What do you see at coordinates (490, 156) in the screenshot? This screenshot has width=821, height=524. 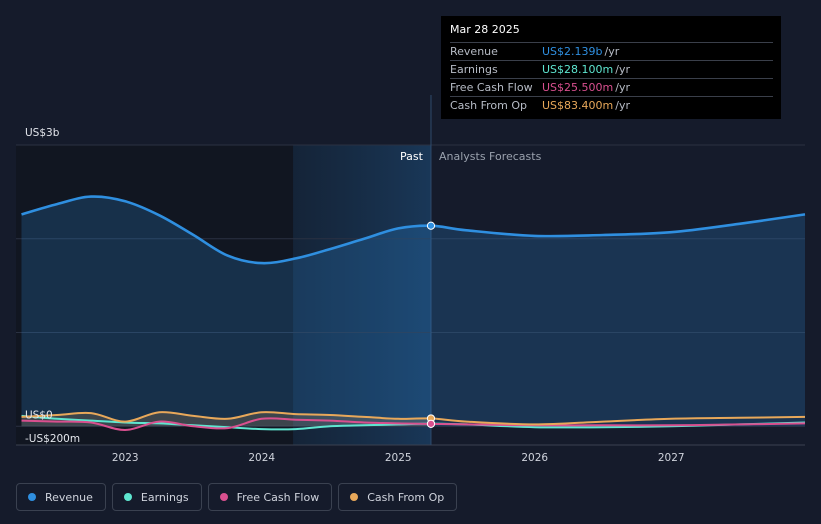 I see `forecast-label: Analysts Forecasts` at bounding box center [490, 156].